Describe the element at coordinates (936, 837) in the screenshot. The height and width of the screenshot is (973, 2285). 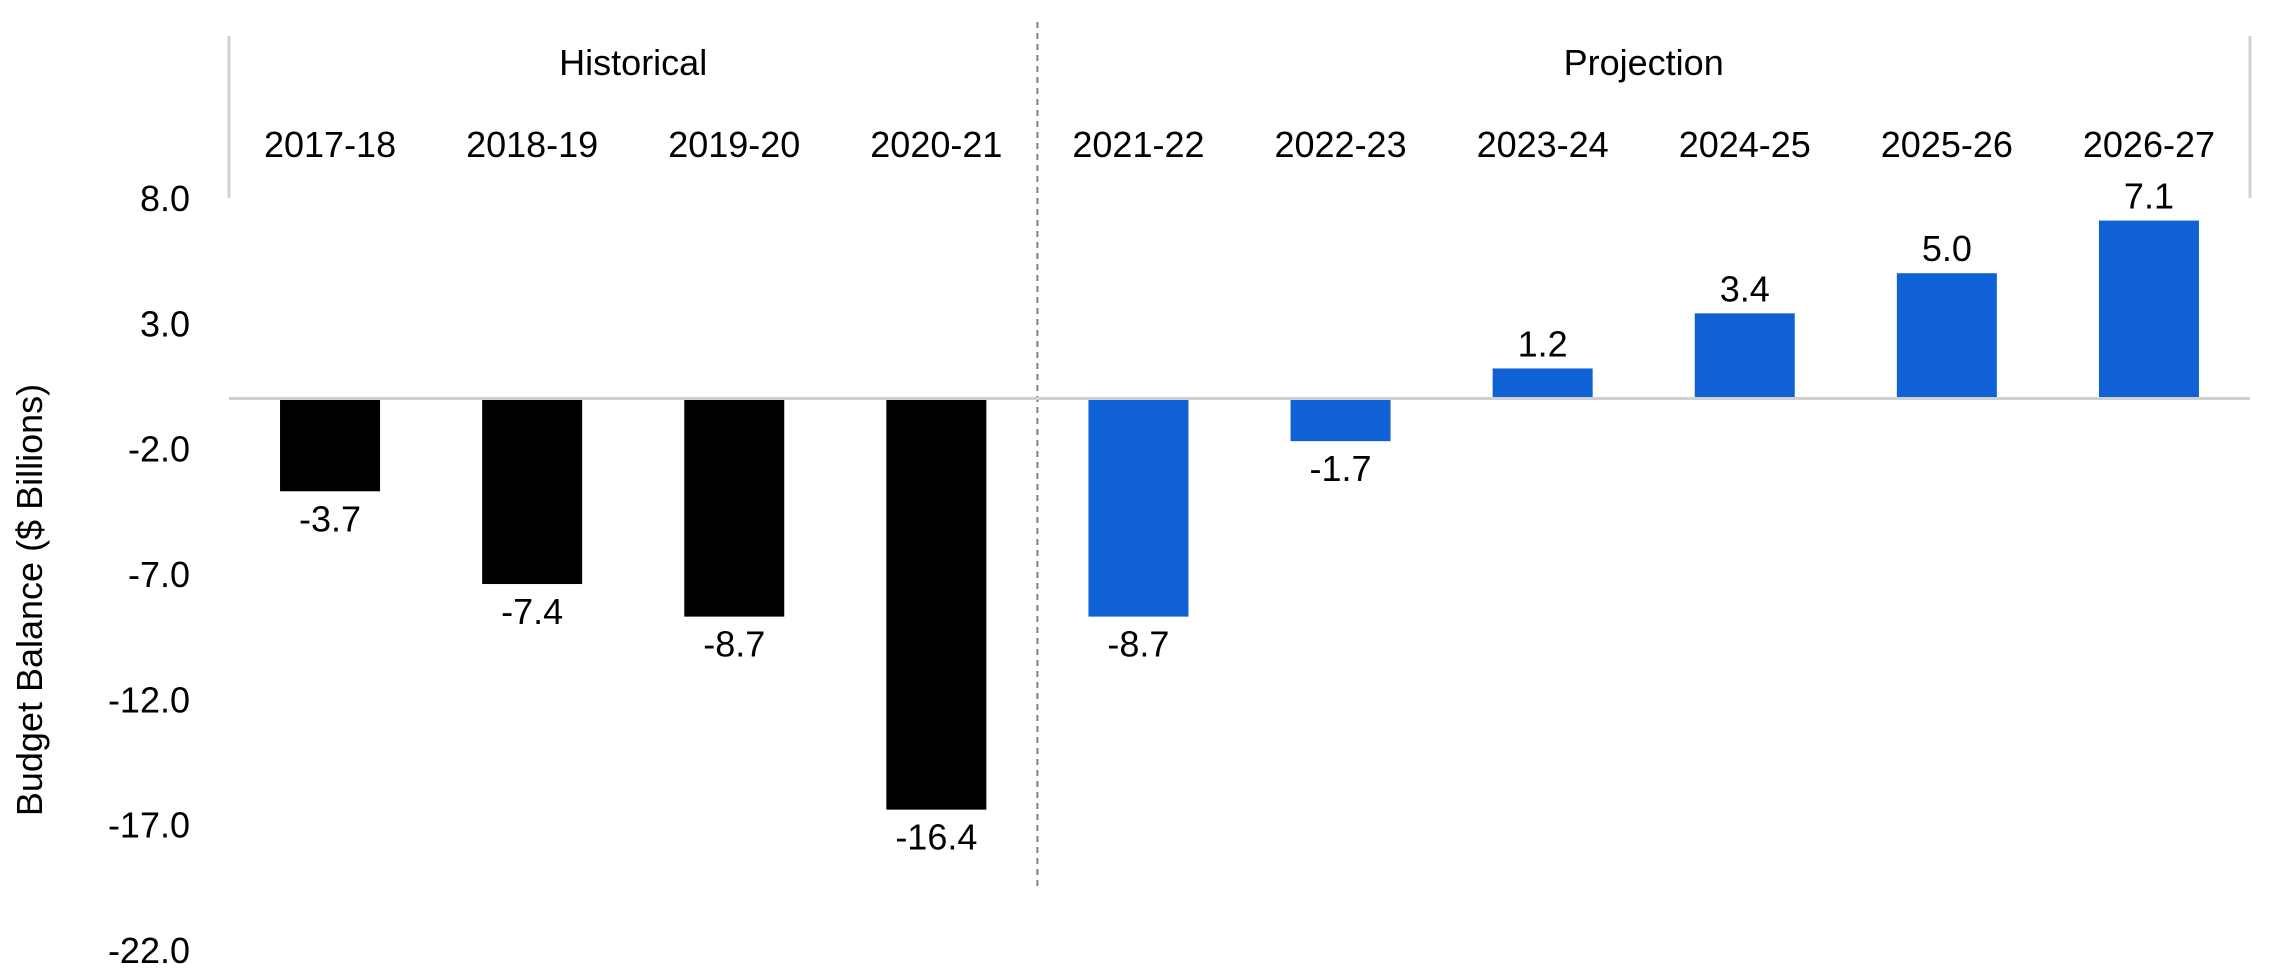
I see `data-label: -16.4` at that location.